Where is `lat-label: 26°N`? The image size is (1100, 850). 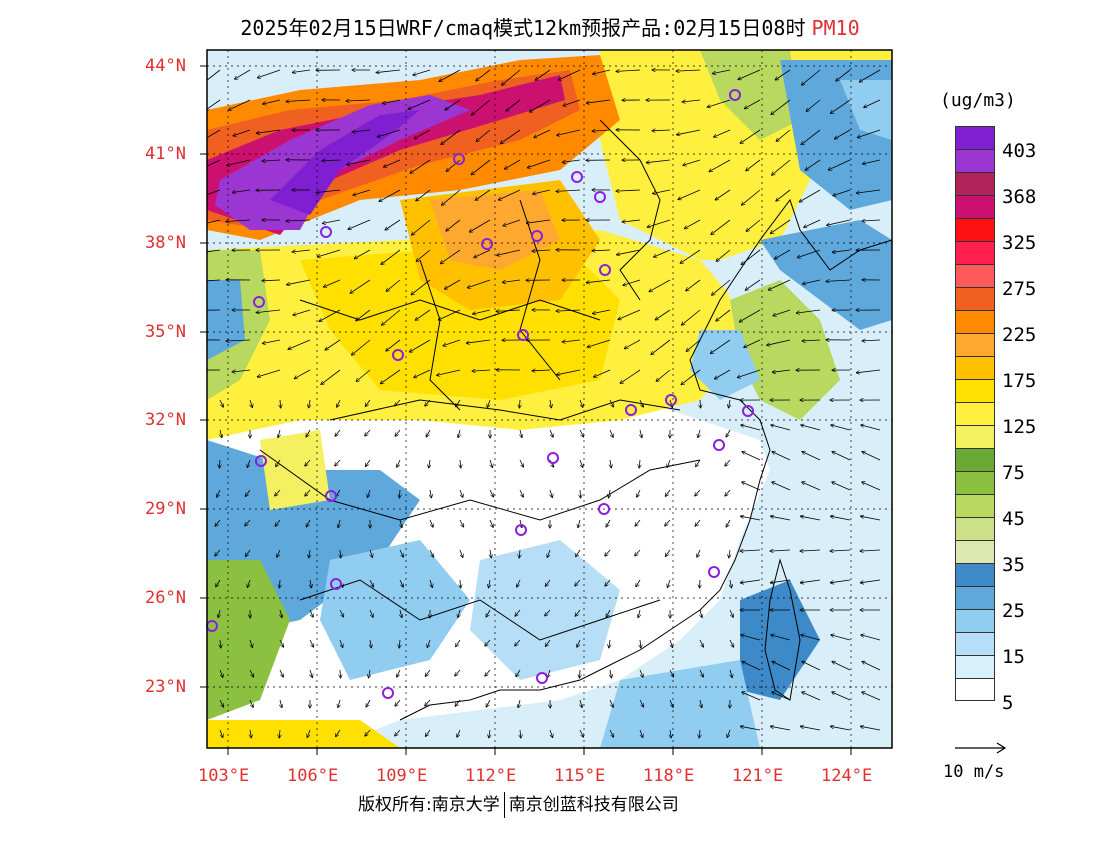
lat-label: 26°N is located at coordinates (165, 598).